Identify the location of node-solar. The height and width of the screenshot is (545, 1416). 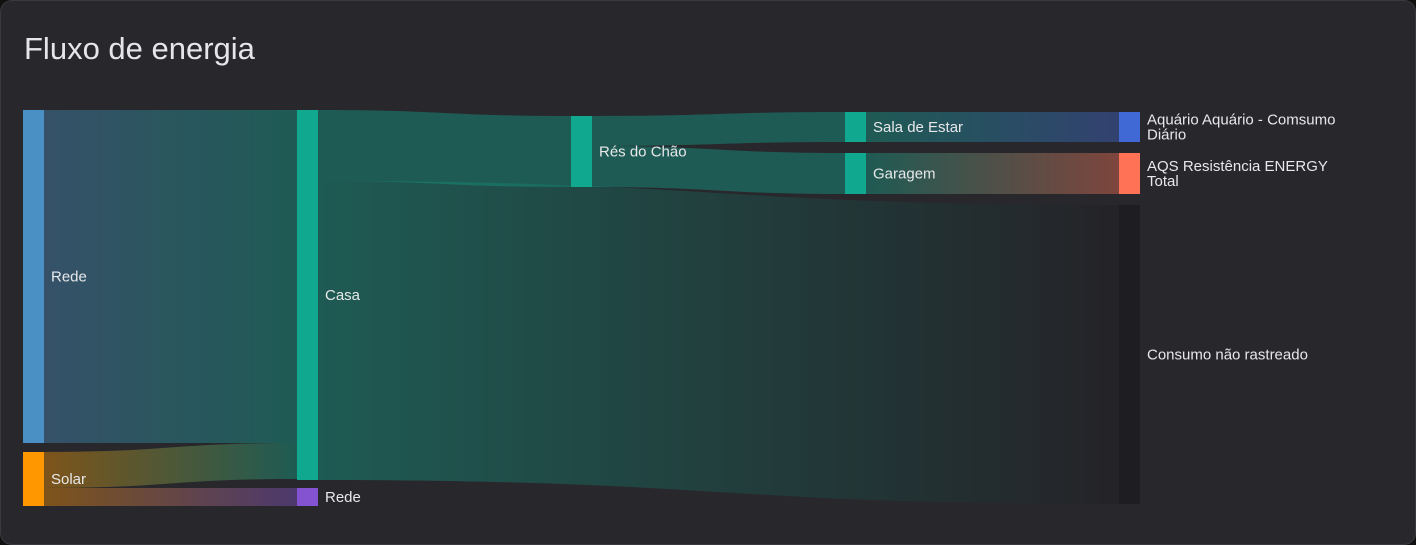
(33, 479).